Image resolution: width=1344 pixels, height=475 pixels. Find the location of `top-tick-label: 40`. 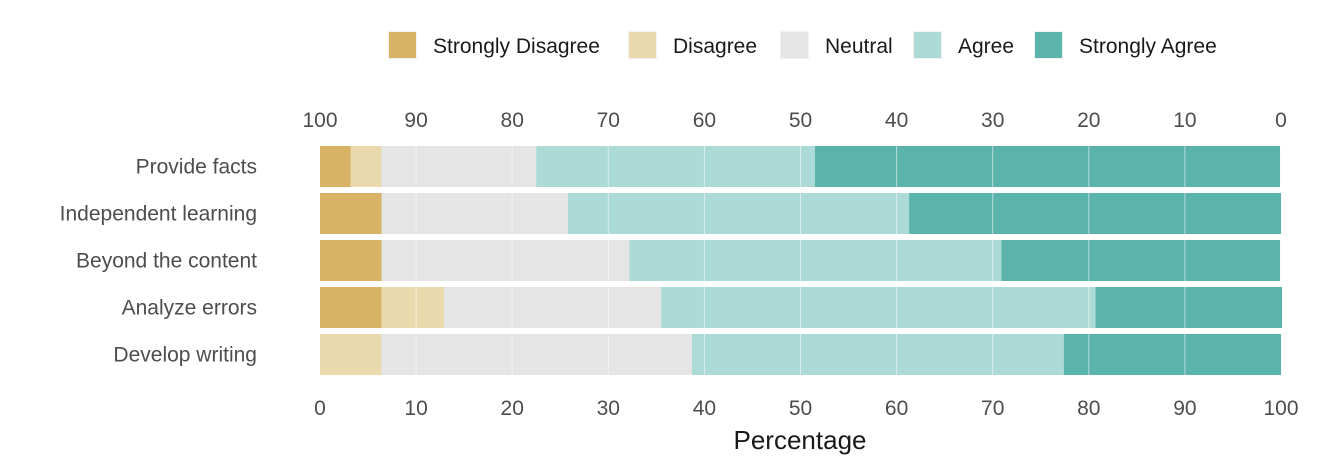

top-tick-label: 40 is located at coordinates (896, 120).